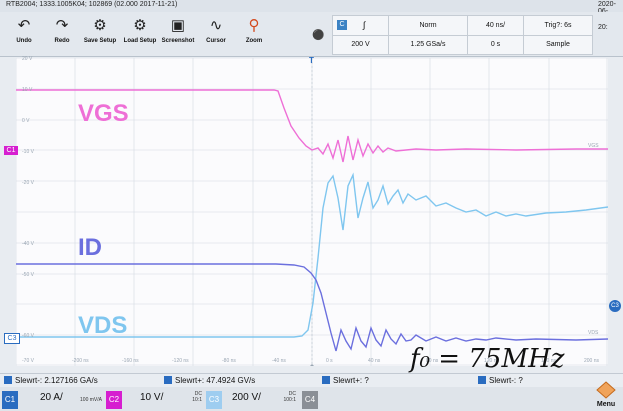 This screenshot has width=623, height=411. What do you see at coordinates (24, 41) in the screenshot?
I see `undo-label: Undo` at bounding box center [24, 41].